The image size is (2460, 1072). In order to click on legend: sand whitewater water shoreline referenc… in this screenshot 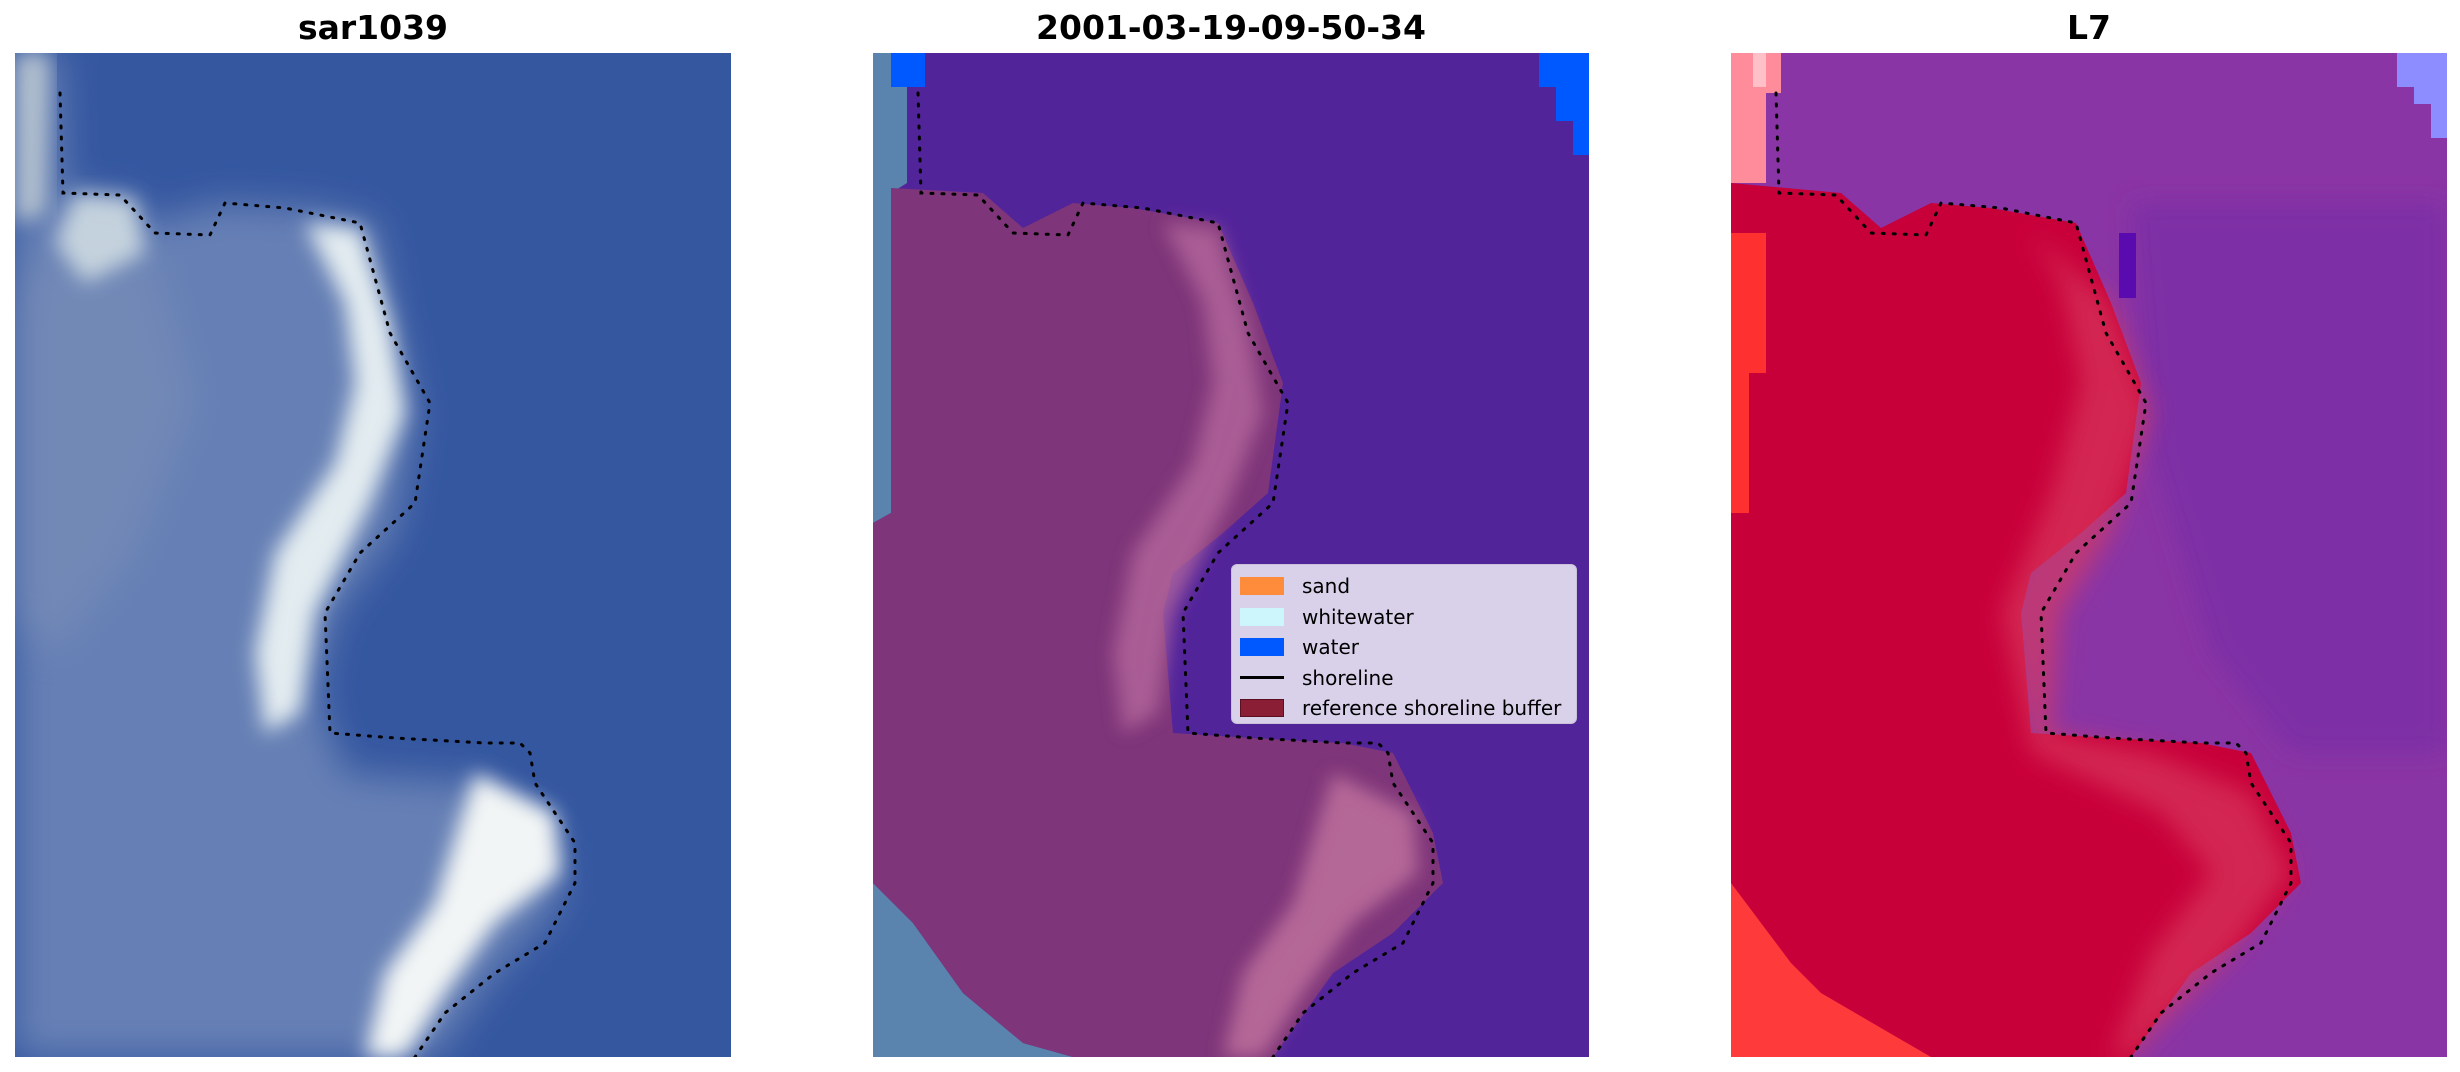, I will do `click(1404, 644)`.